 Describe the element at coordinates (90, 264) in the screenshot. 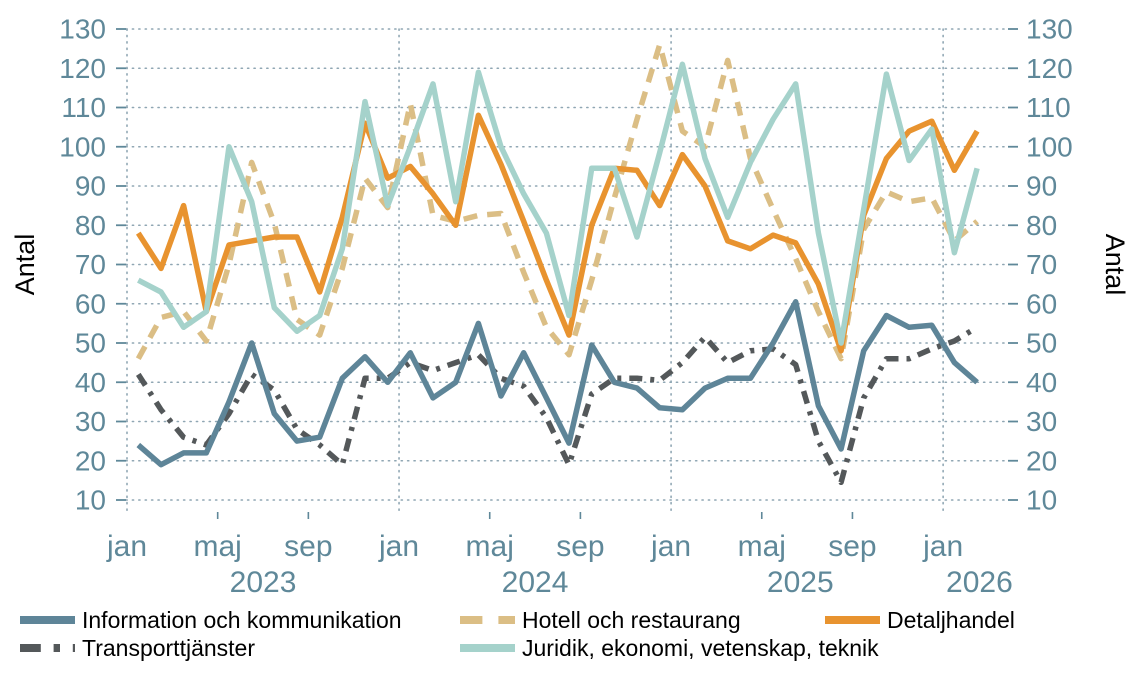

I see `ytick-label-left: 70` at that location.